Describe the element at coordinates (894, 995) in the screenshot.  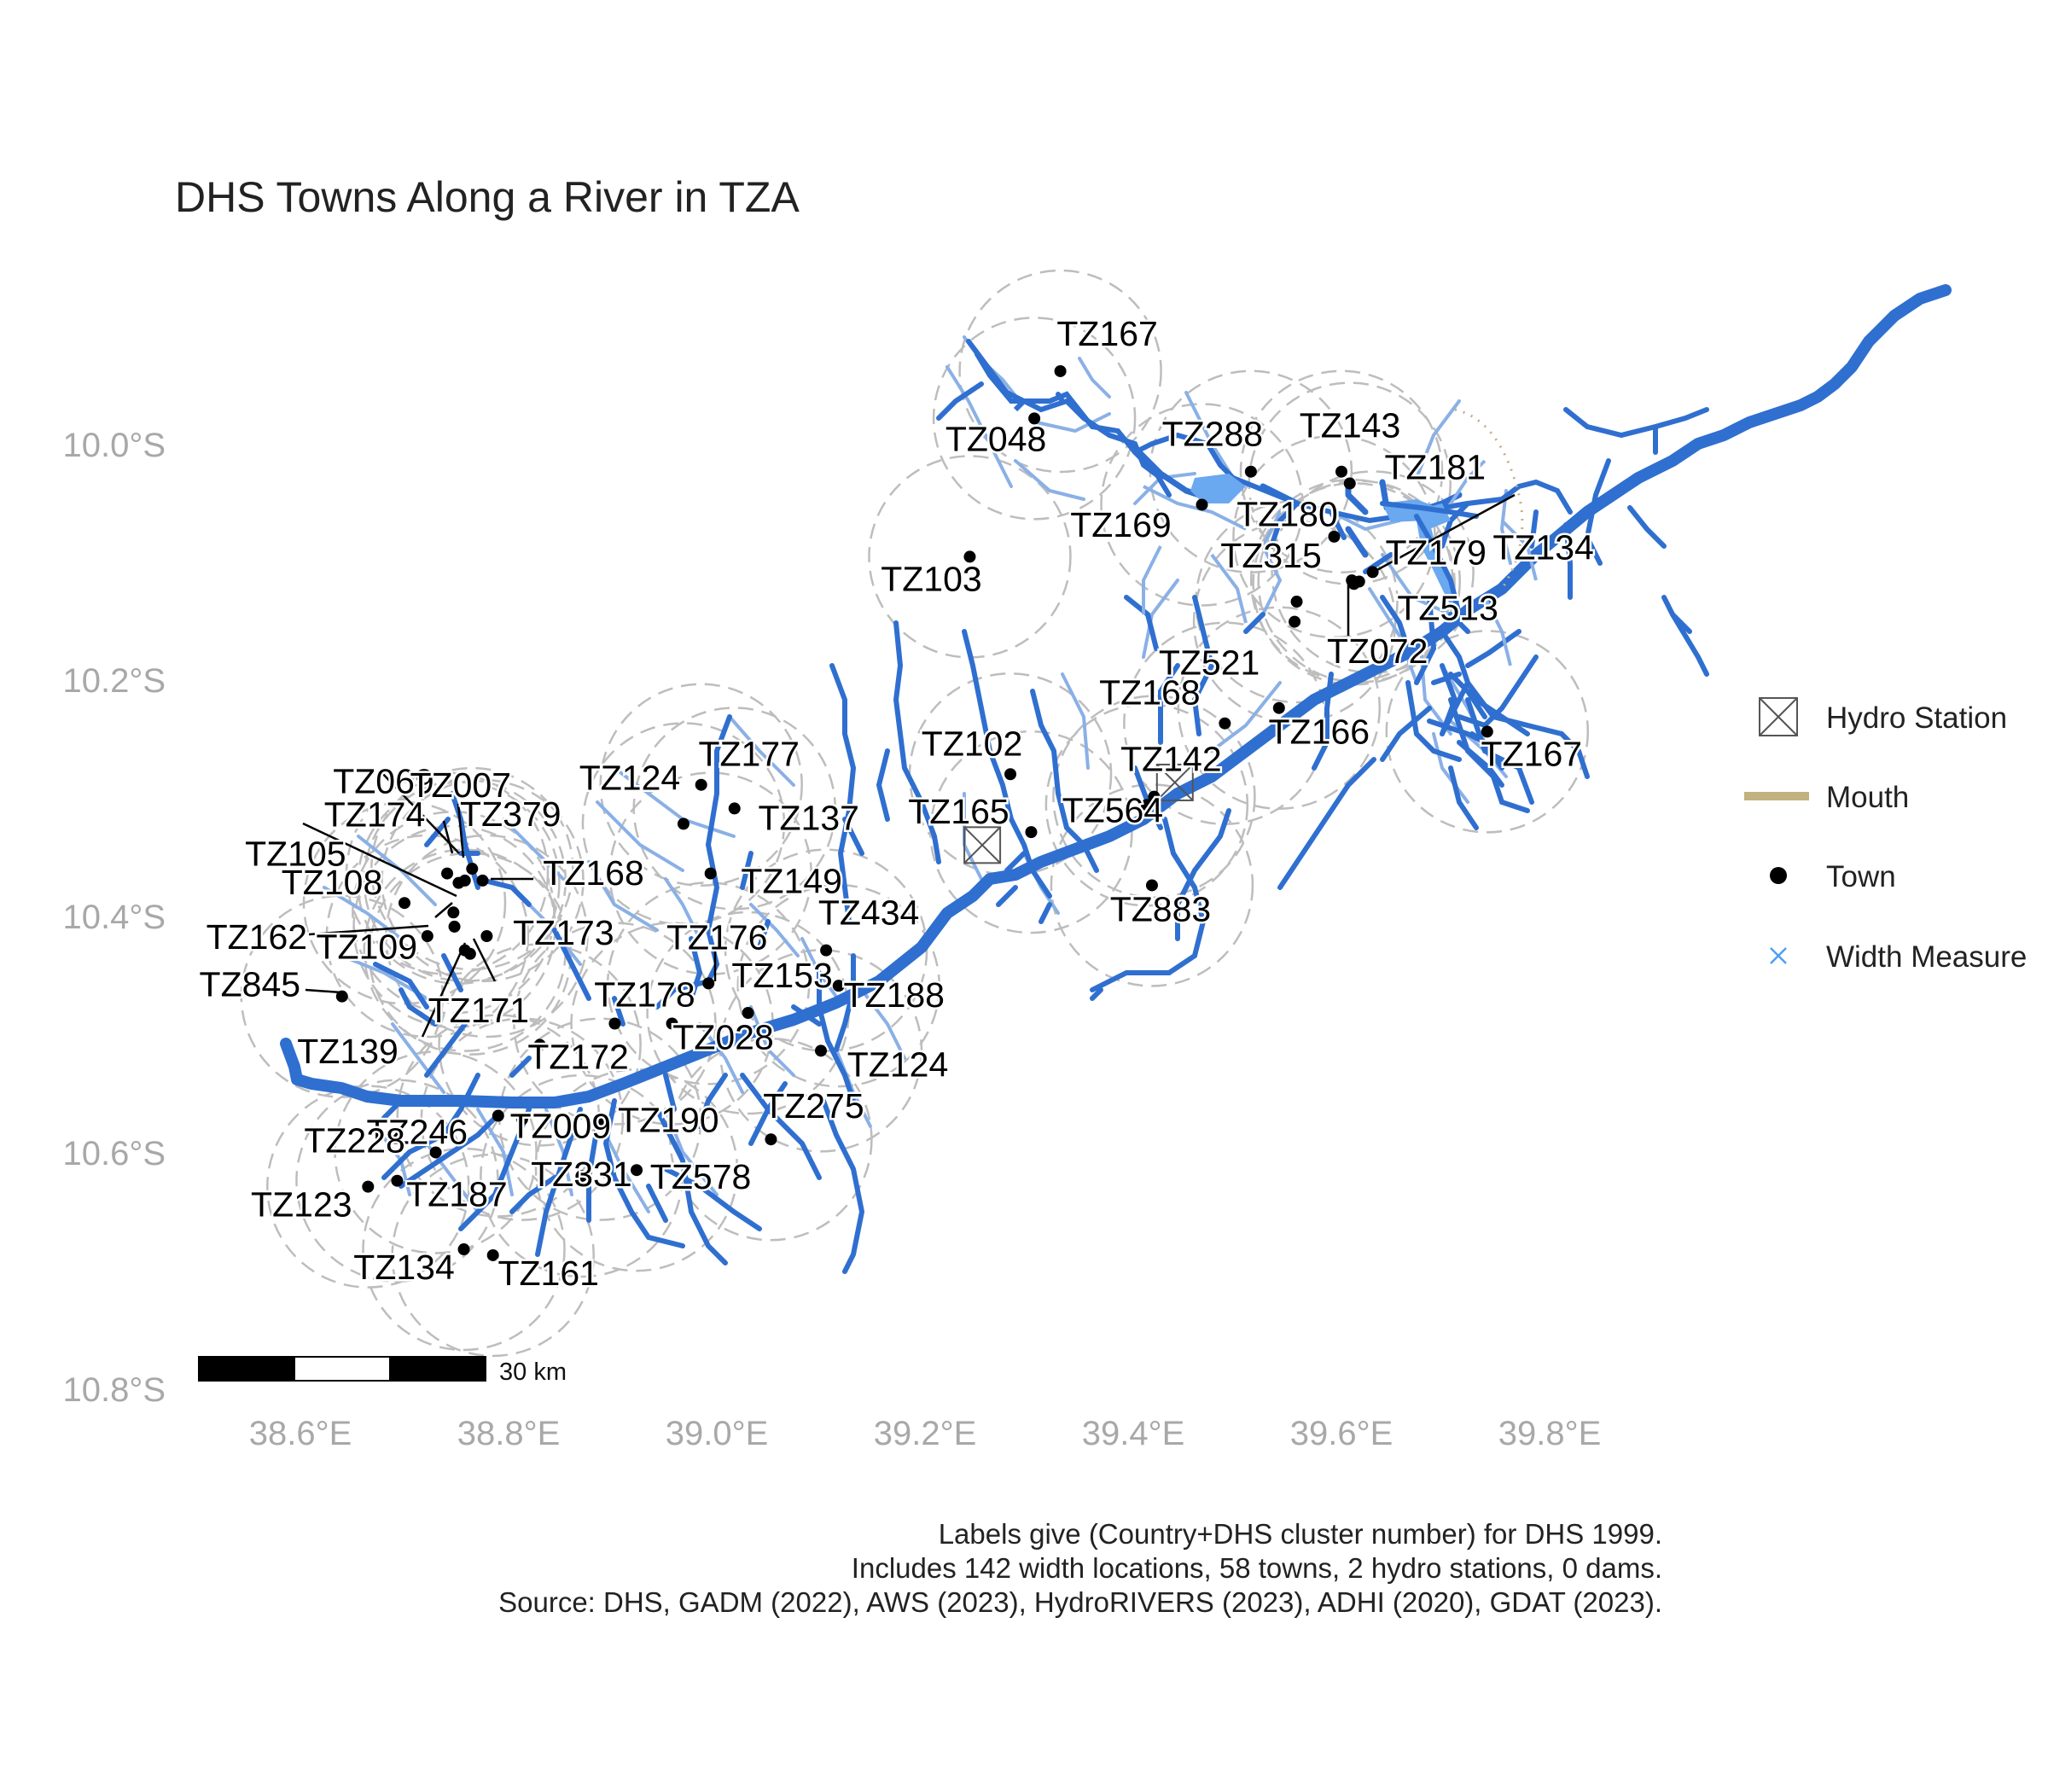
I see `town-label: TZ188` at that location.